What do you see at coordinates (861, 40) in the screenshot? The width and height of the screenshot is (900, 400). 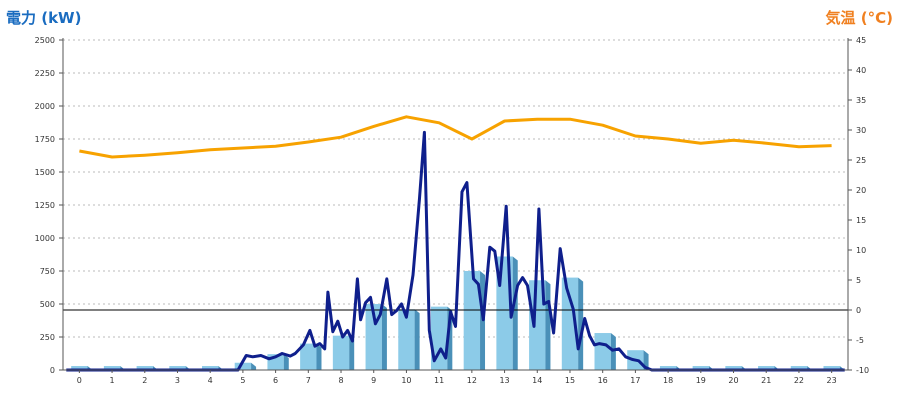 I see `right-tick-label: 45` at bounding box center [861, 40].